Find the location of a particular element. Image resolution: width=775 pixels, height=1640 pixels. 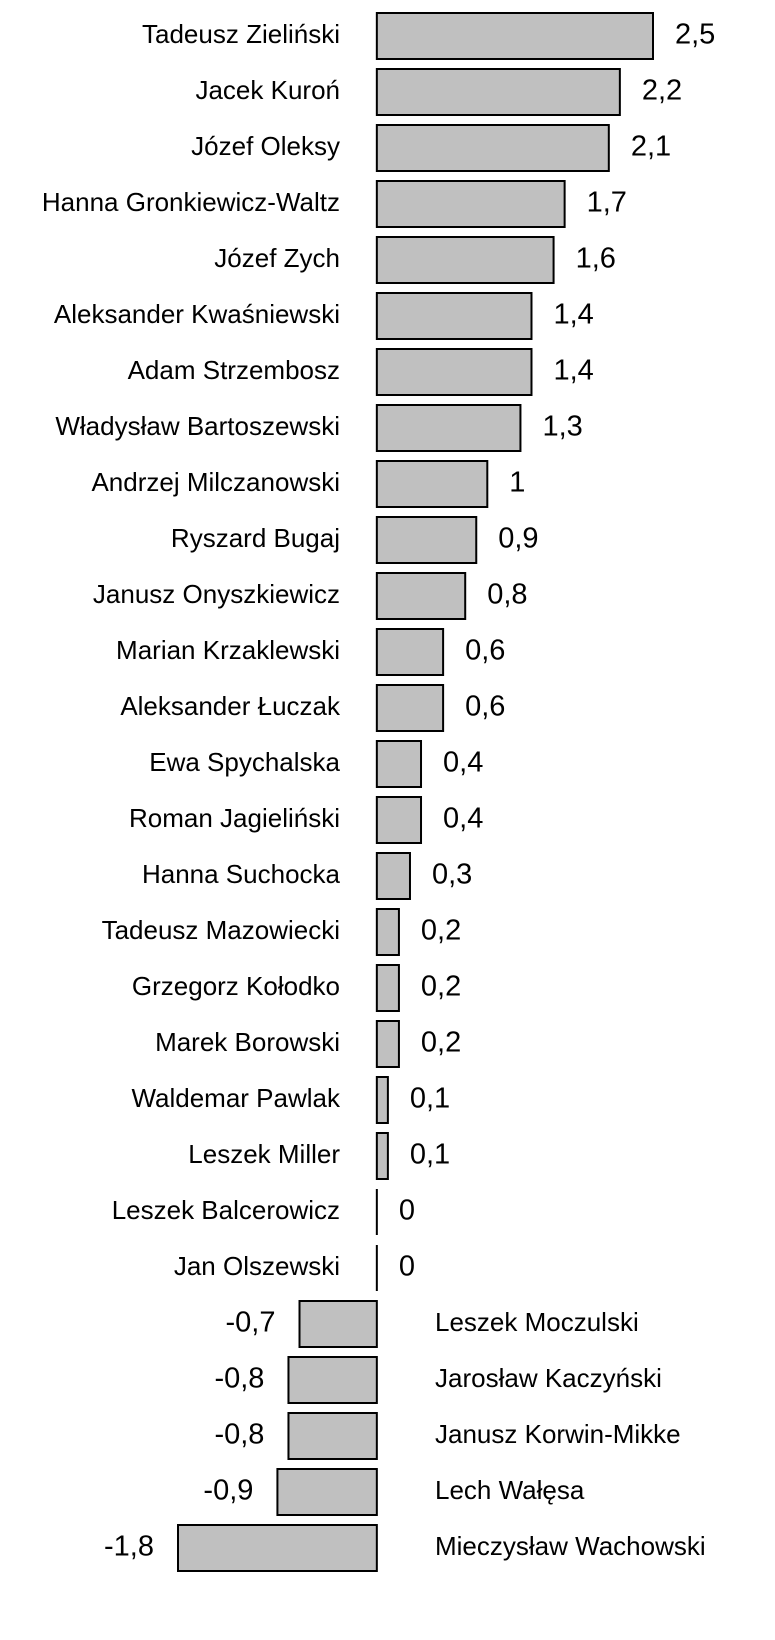

value-label: -0,9 is located at coordinates (228, 1491).